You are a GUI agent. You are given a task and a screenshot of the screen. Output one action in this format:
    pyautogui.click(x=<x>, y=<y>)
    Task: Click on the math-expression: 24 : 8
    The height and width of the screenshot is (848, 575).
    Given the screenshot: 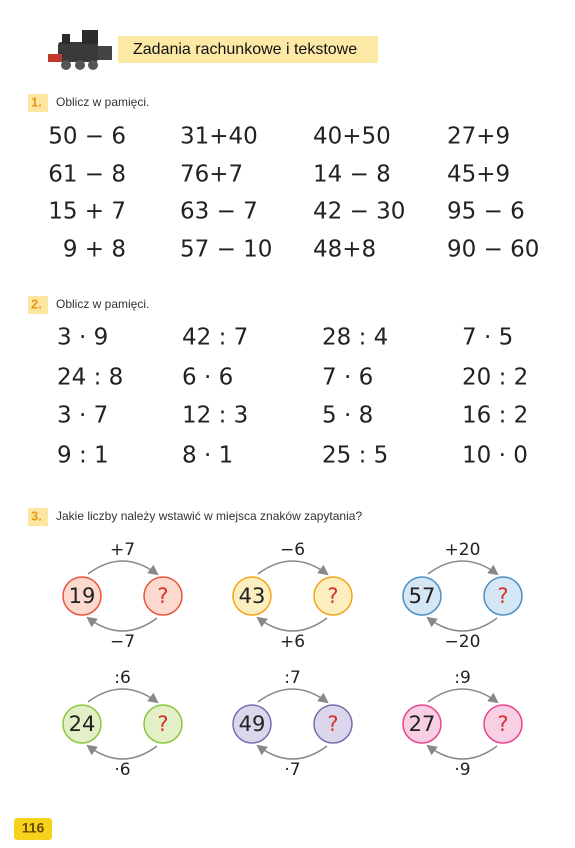 What is the action you would take?
    pyautogui.click(x=90, y=378)
    